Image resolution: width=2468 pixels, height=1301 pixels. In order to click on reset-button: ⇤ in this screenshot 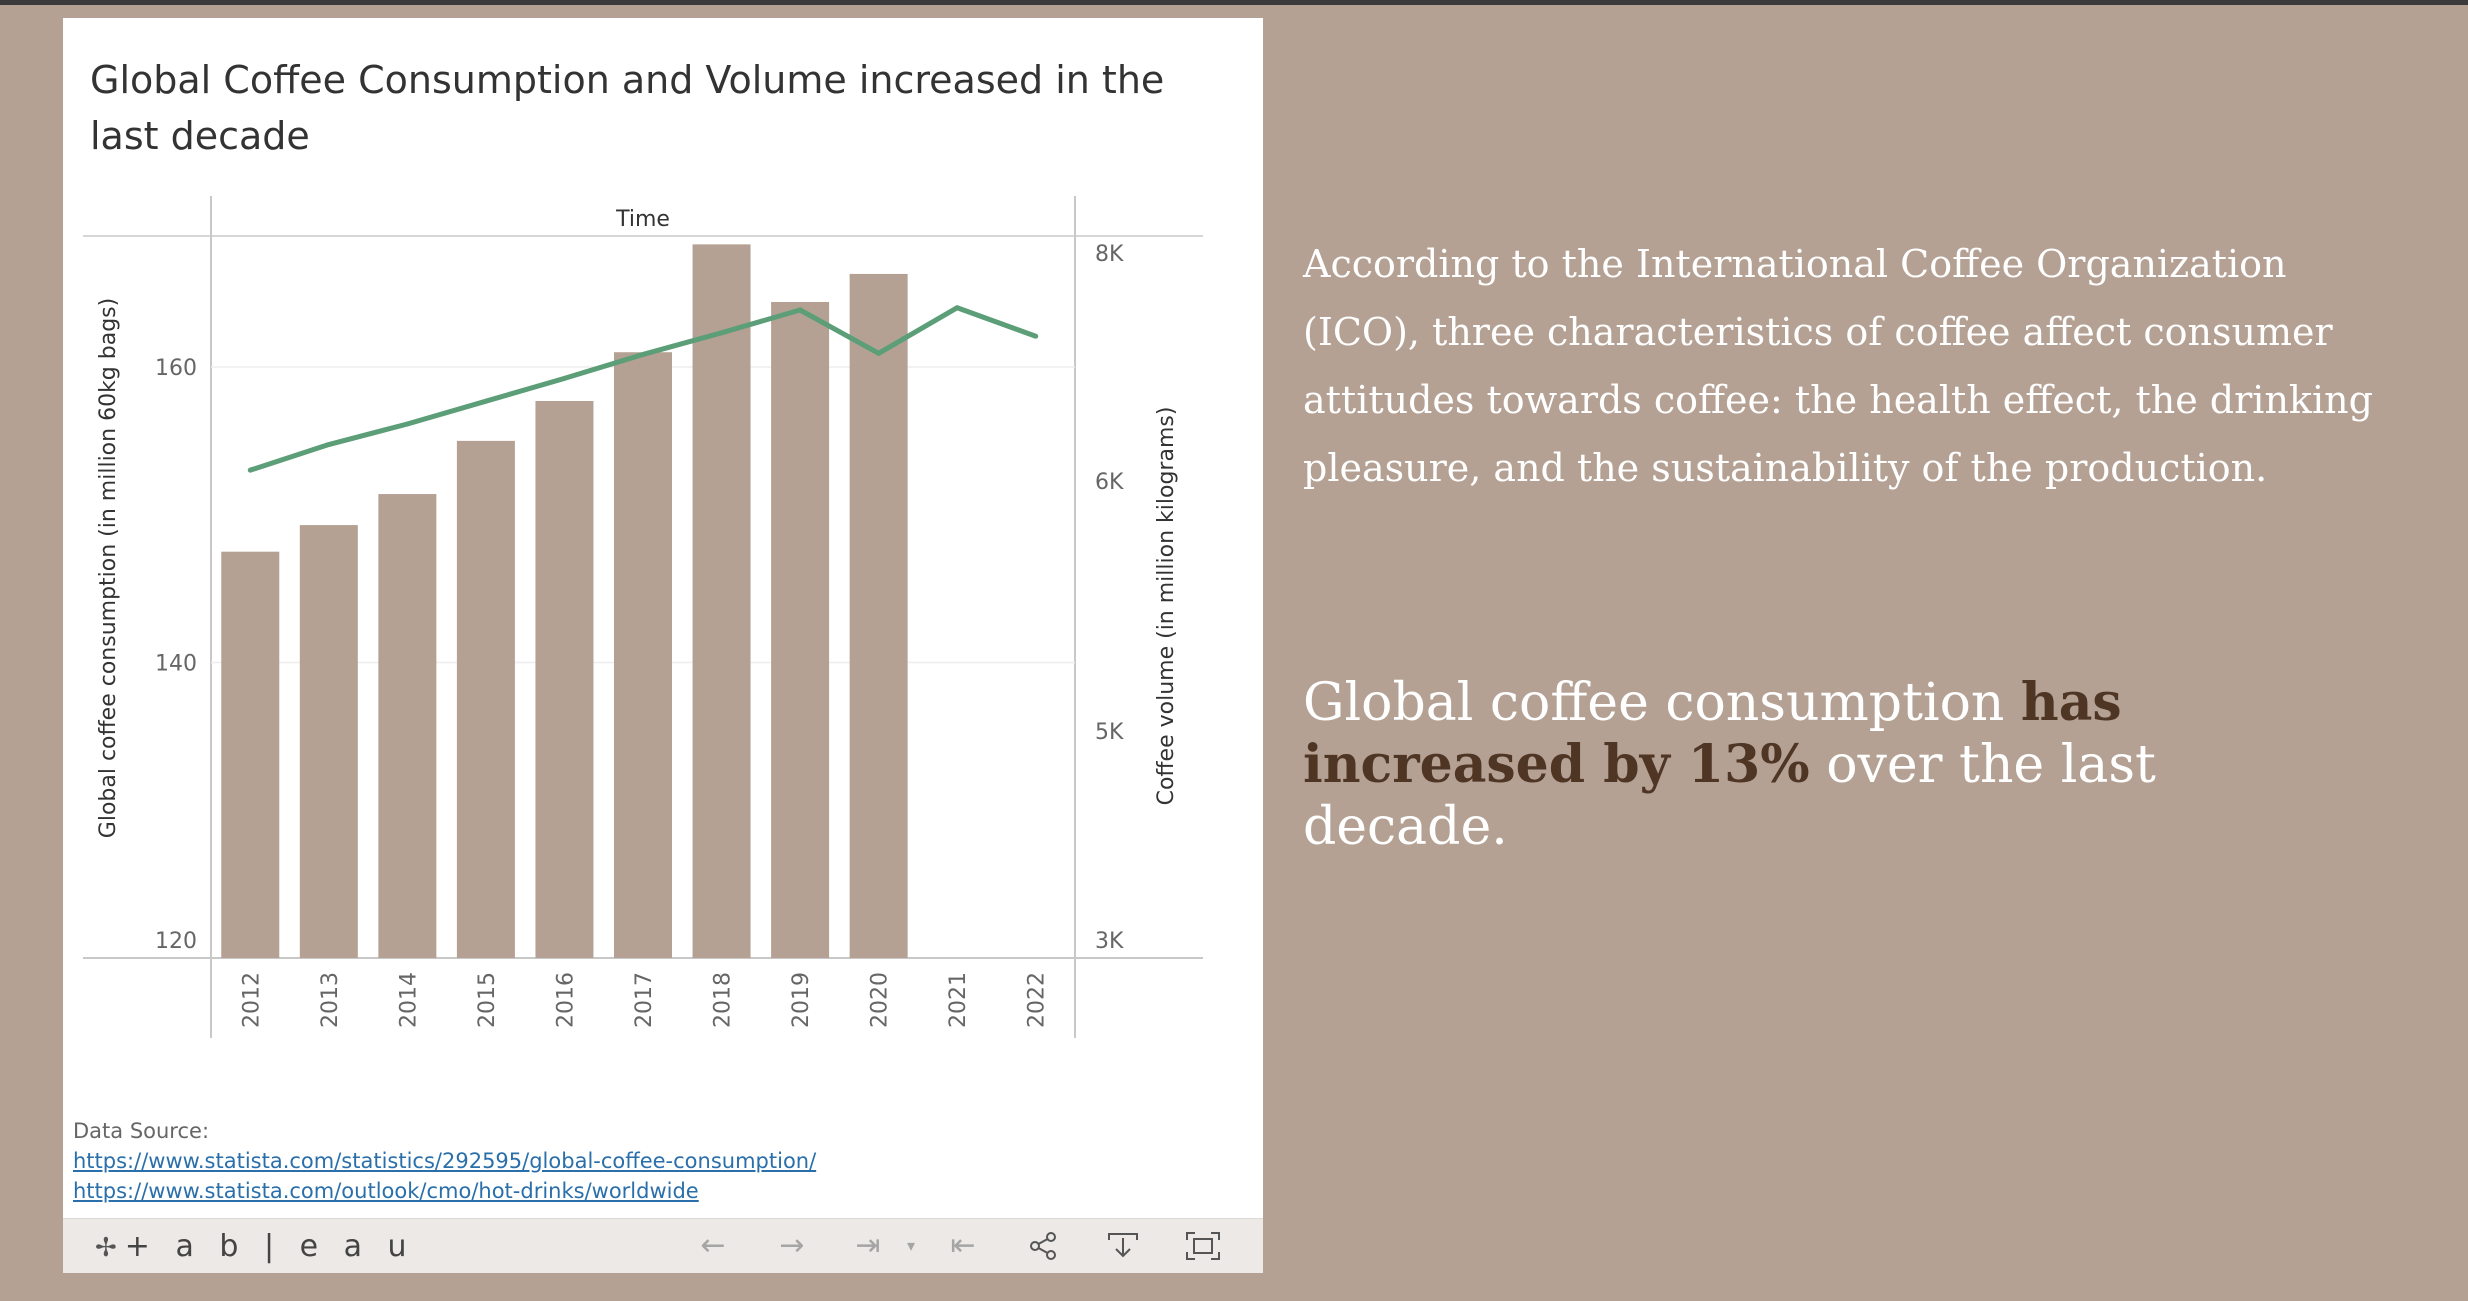, I will do `click(963, 1246)`.